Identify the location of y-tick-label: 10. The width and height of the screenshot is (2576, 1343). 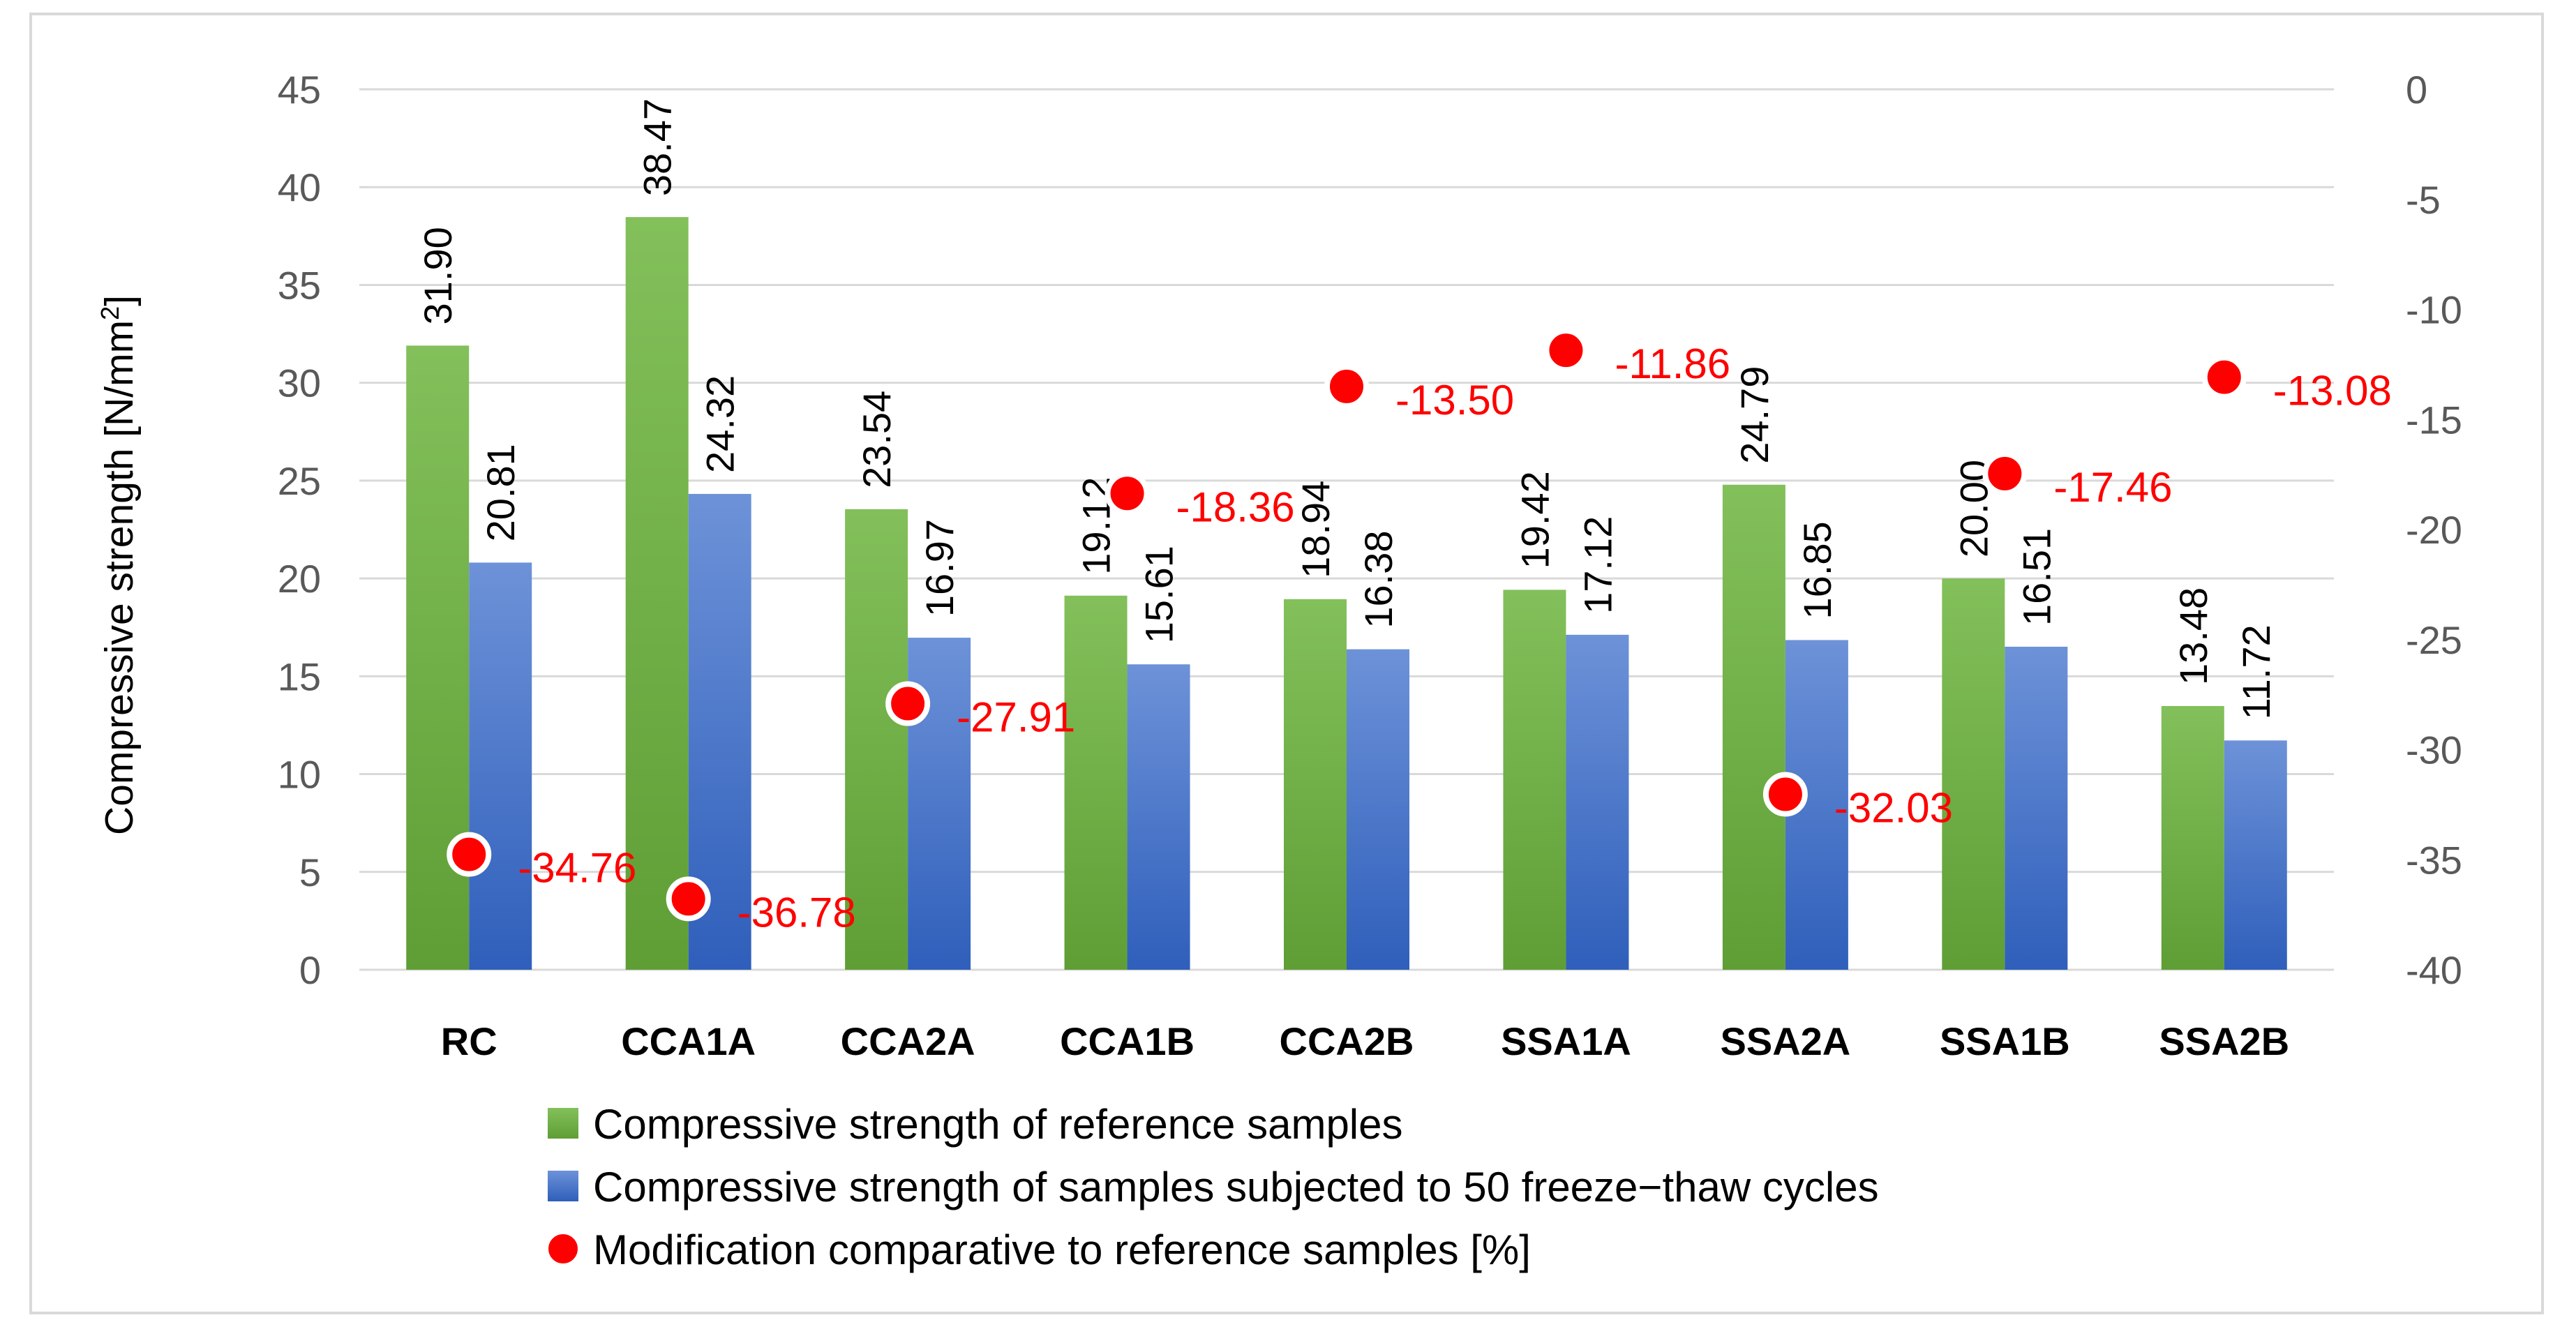
(299, 775).